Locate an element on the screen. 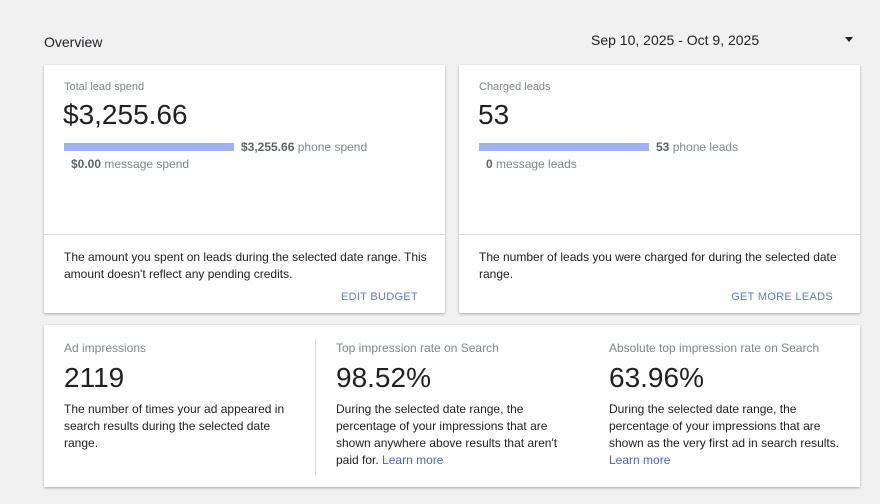 The image size is (880, 504). date-range-selector: Sep 10, 2025 - Oct 9, 2025 is located at coordinates (675, 40).